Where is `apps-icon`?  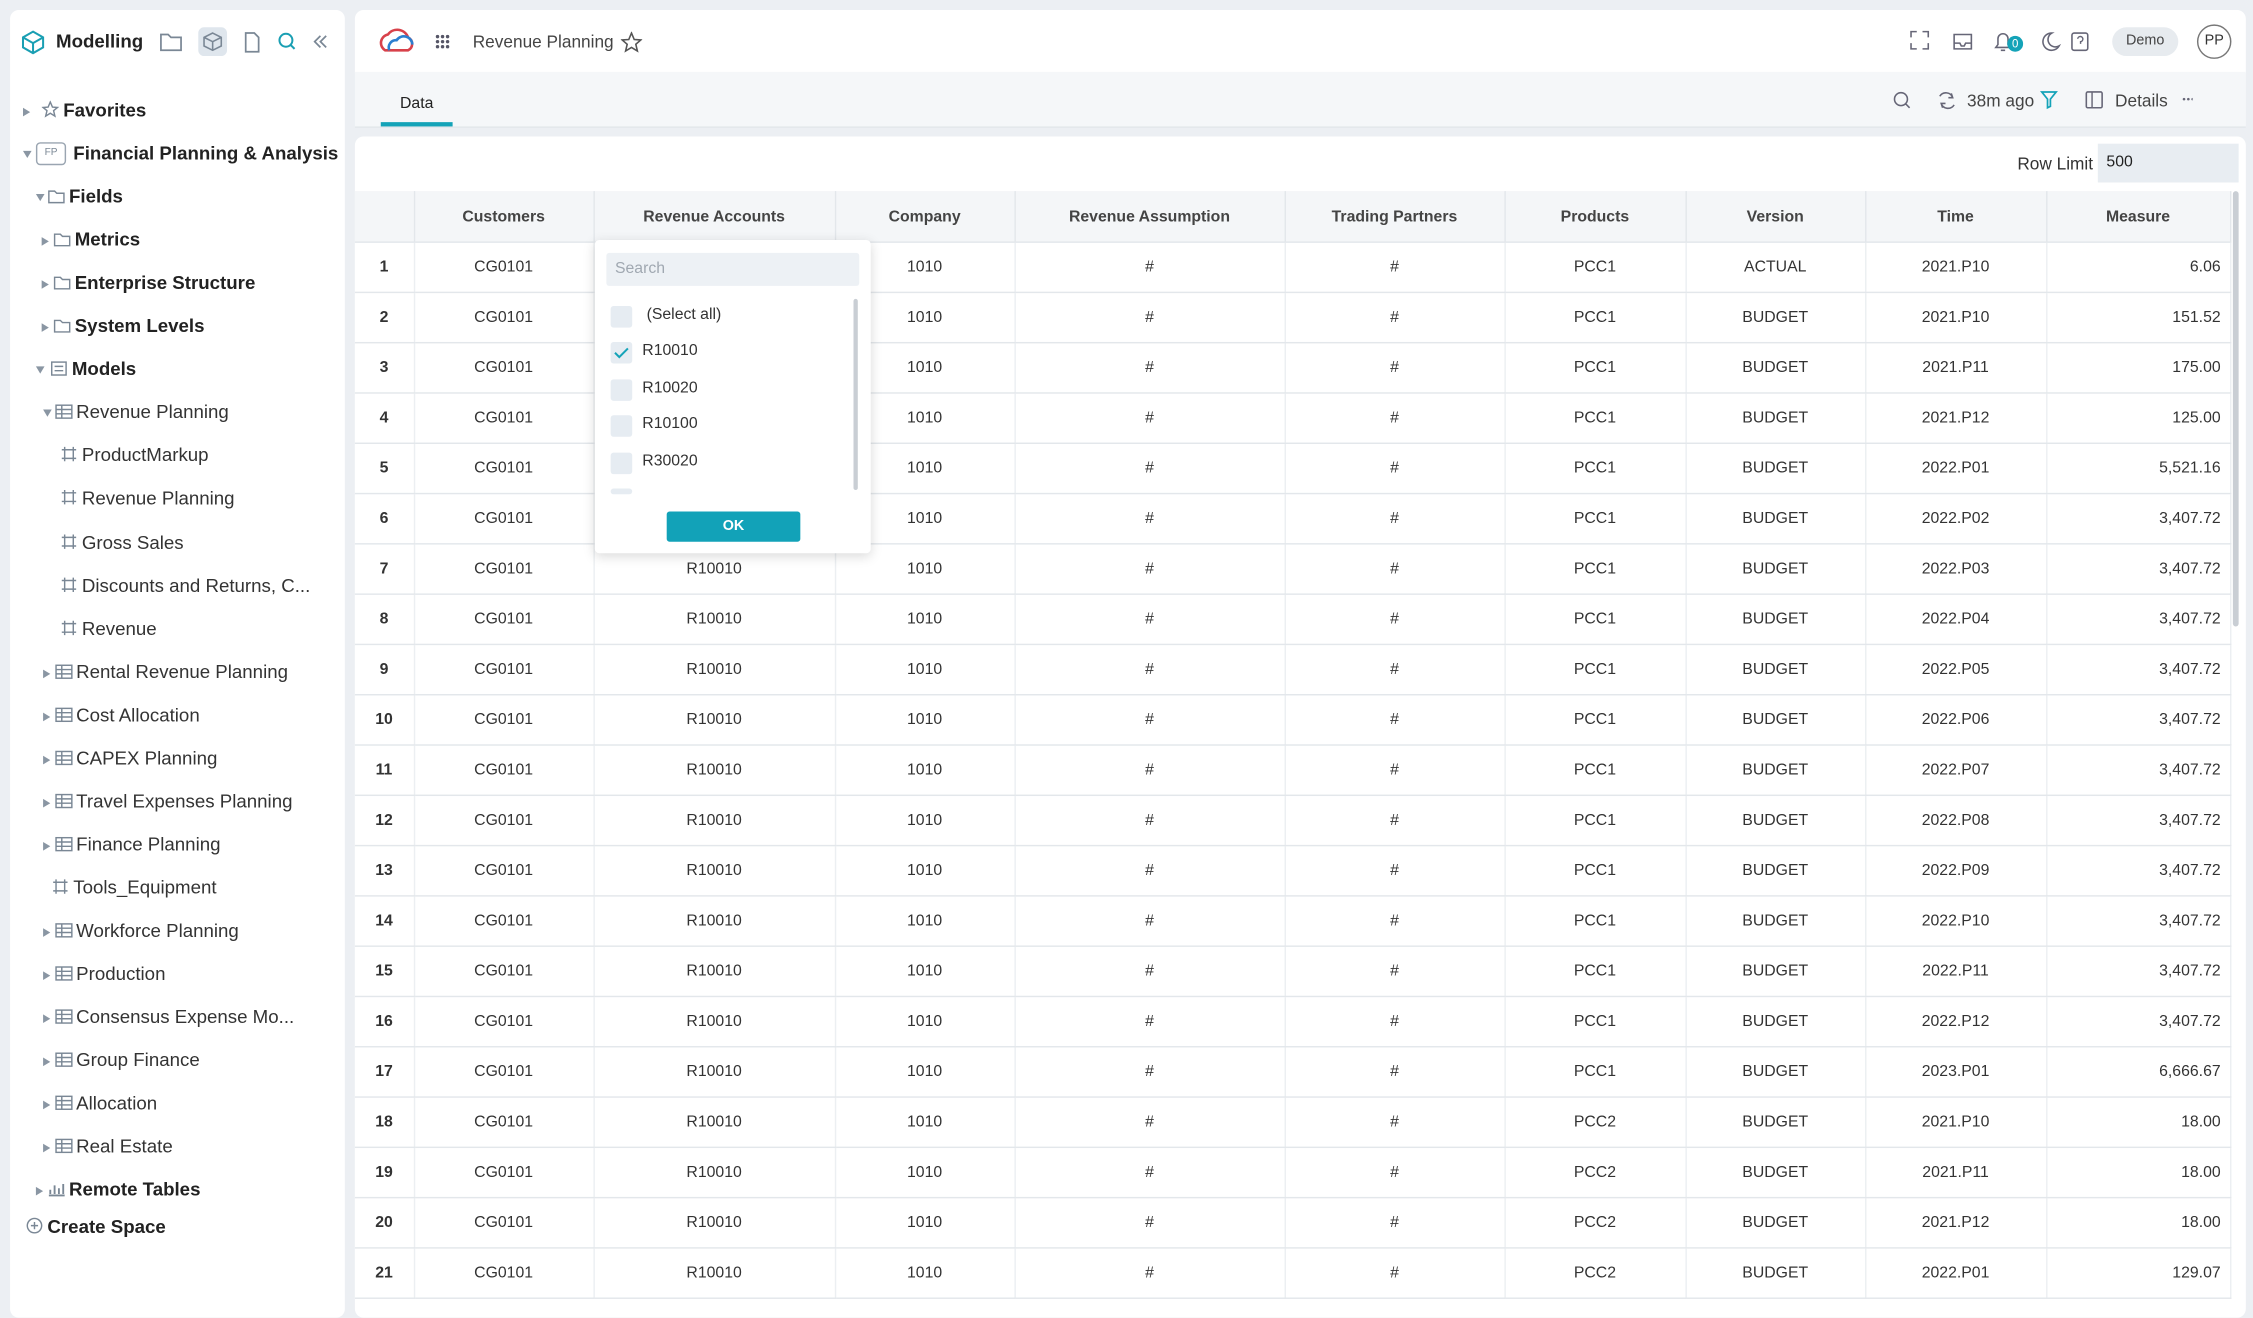
apps-icon is located at coordinates (442, 41).